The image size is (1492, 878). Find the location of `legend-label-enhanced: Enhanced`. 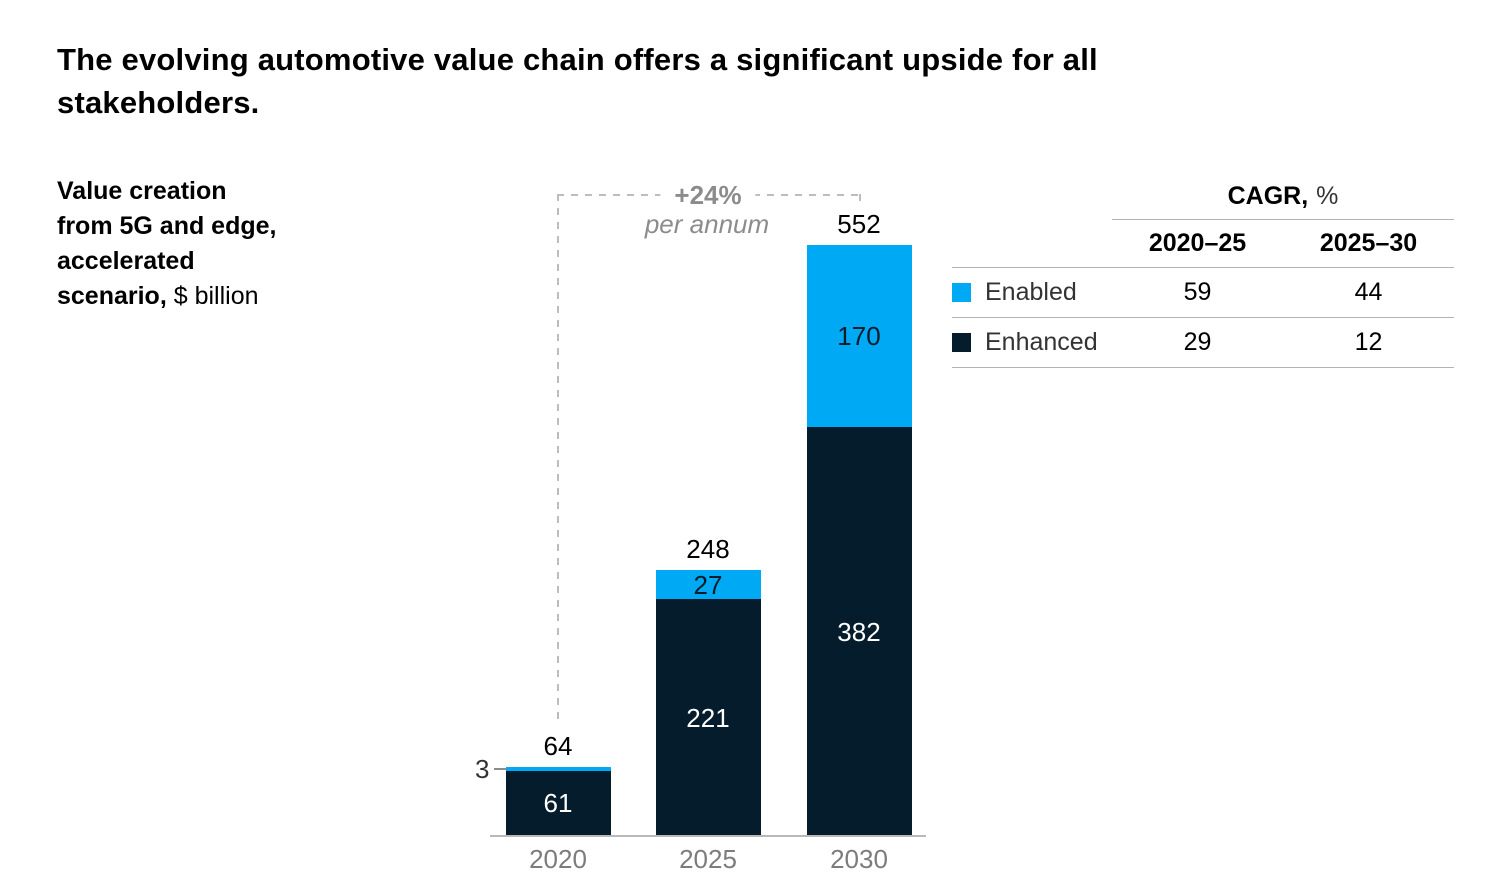

legend-label-enhanced: Enhanced is located at coordinates (1041, 342).